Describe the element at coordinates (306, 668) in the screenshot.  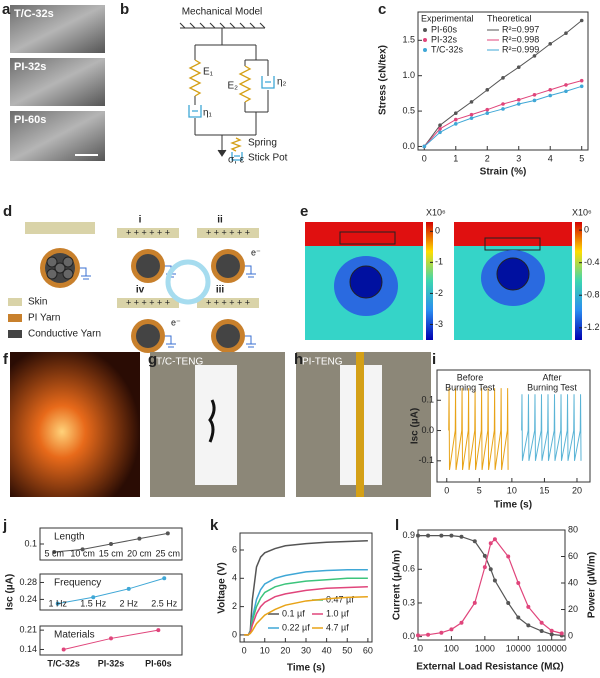
I see `x-axis-label: Time (s)` at that location.